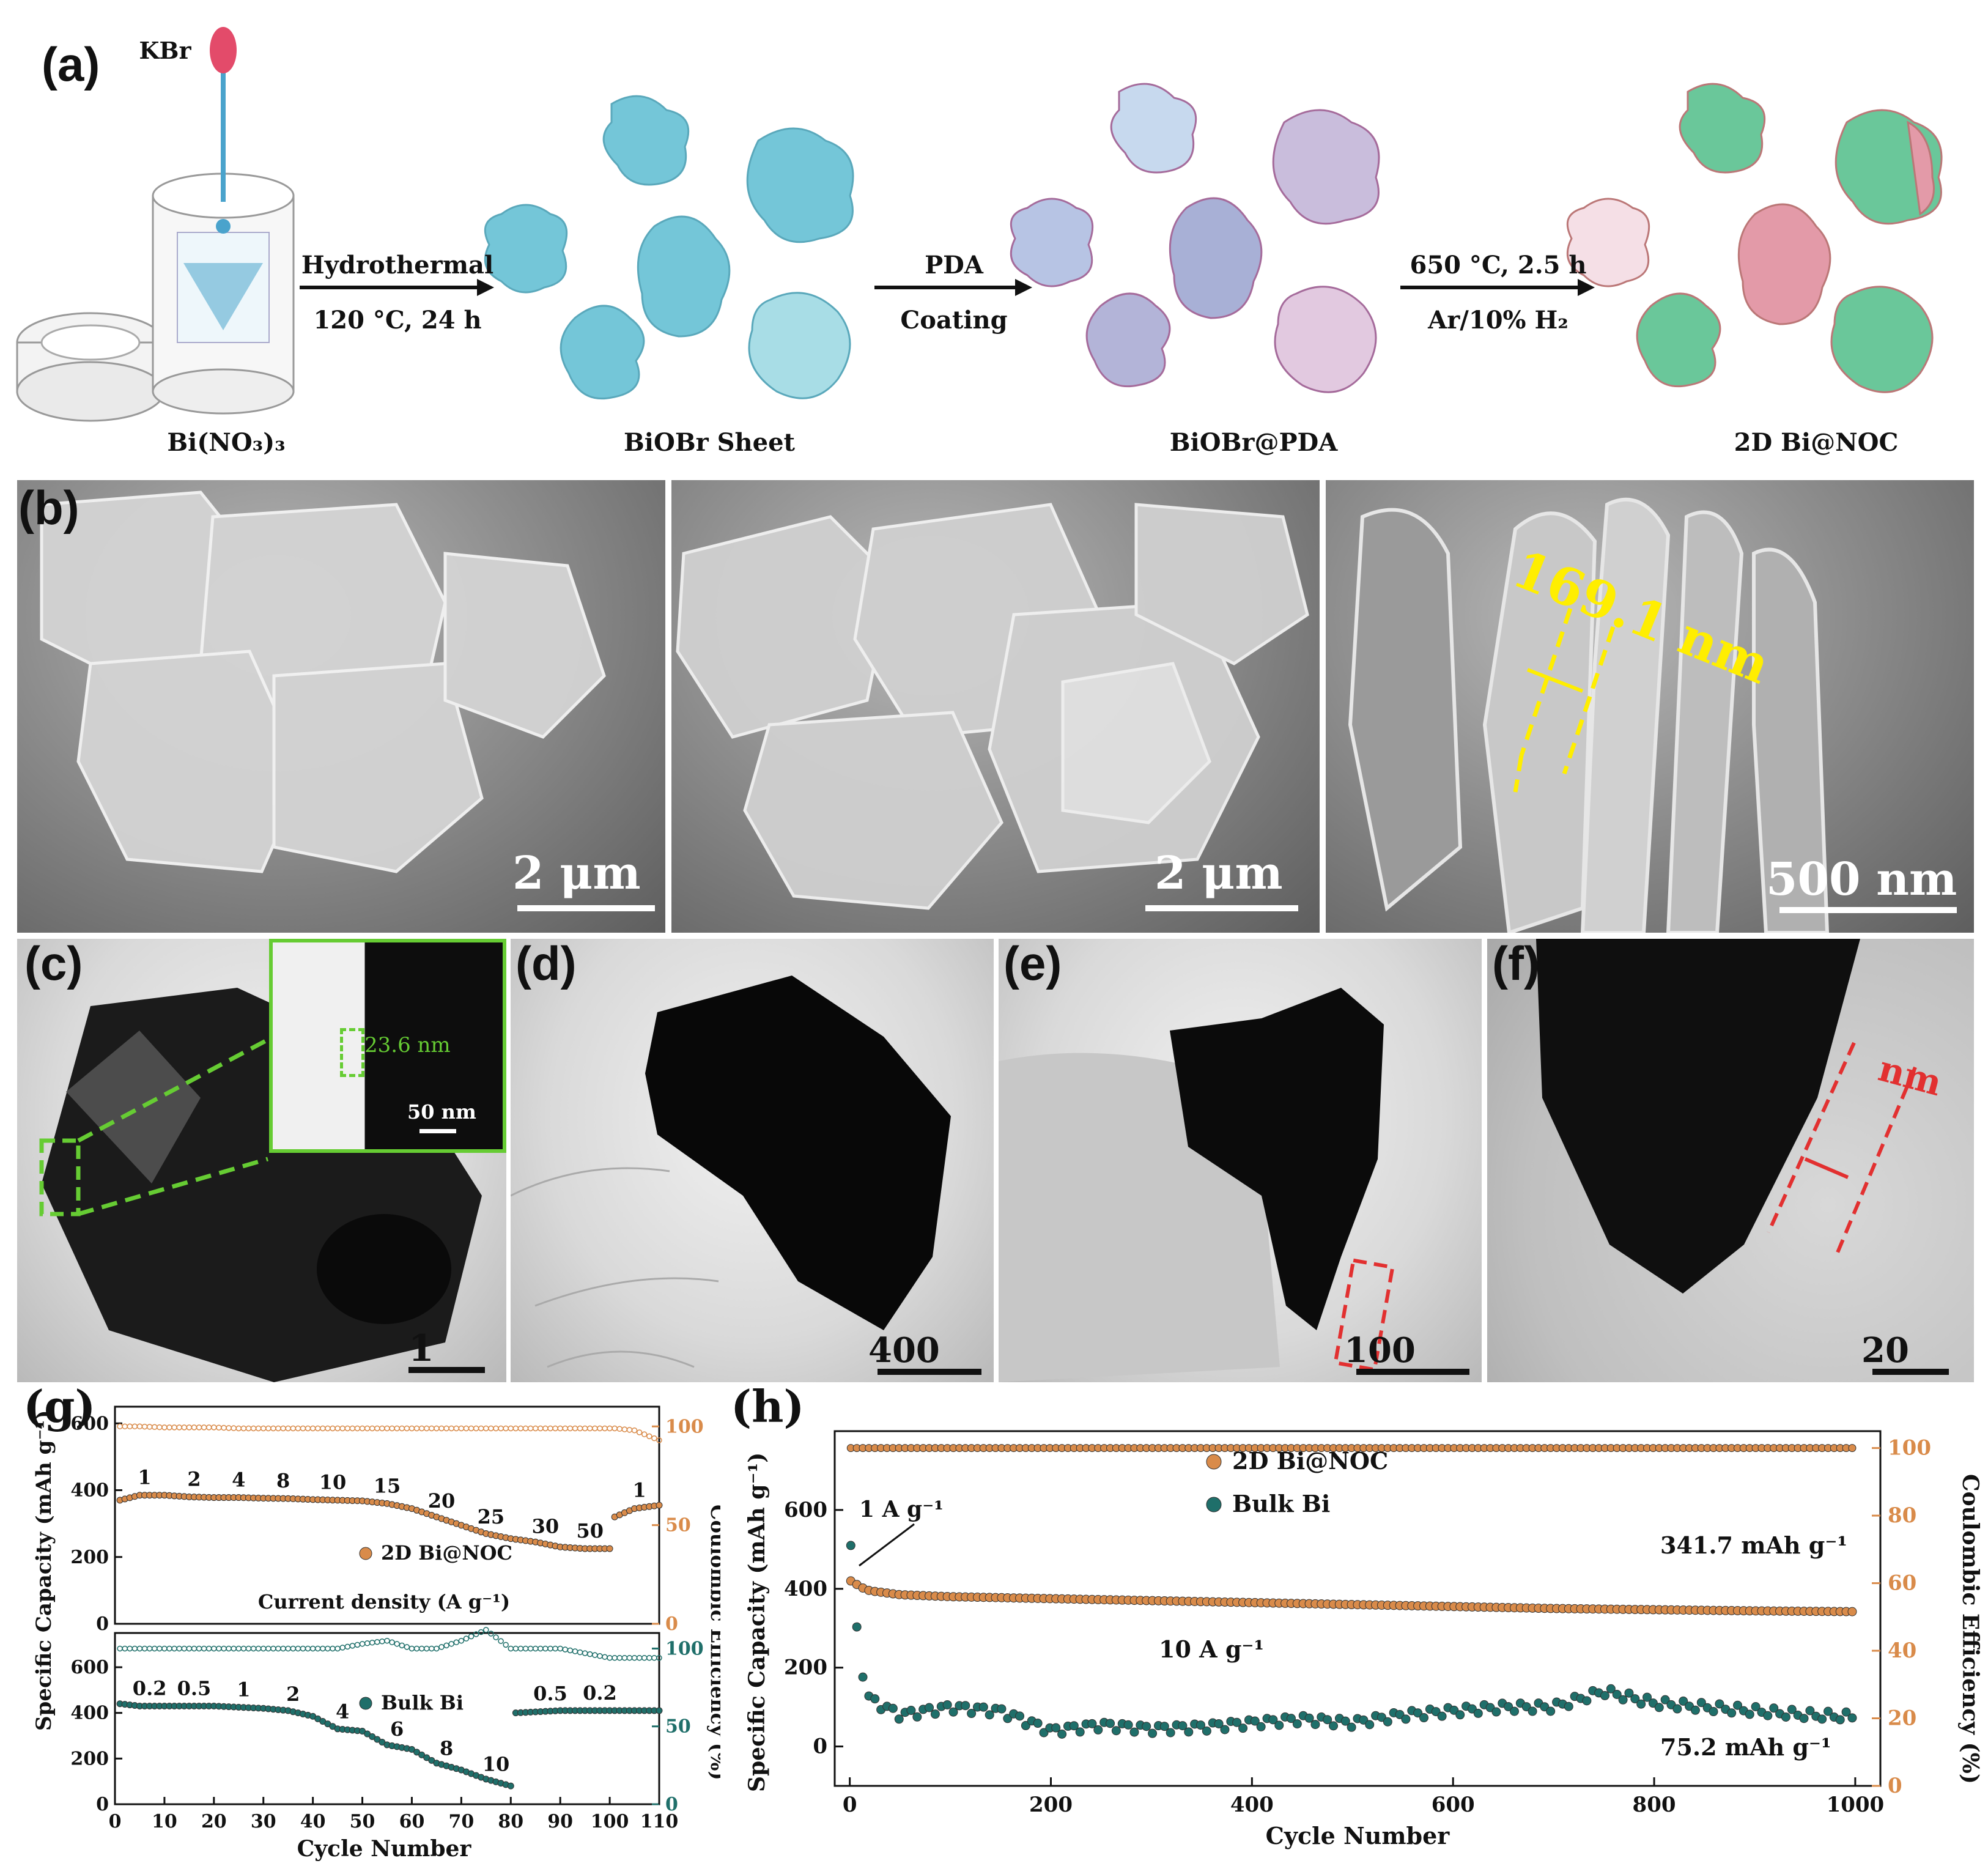 Image resolution: width=1988 pixels, height=1866 pixels. What do you see at coordinates (48, 508) in the screenshot?
I see `panel-b-label: (b)` at bounding box center [48, 508].